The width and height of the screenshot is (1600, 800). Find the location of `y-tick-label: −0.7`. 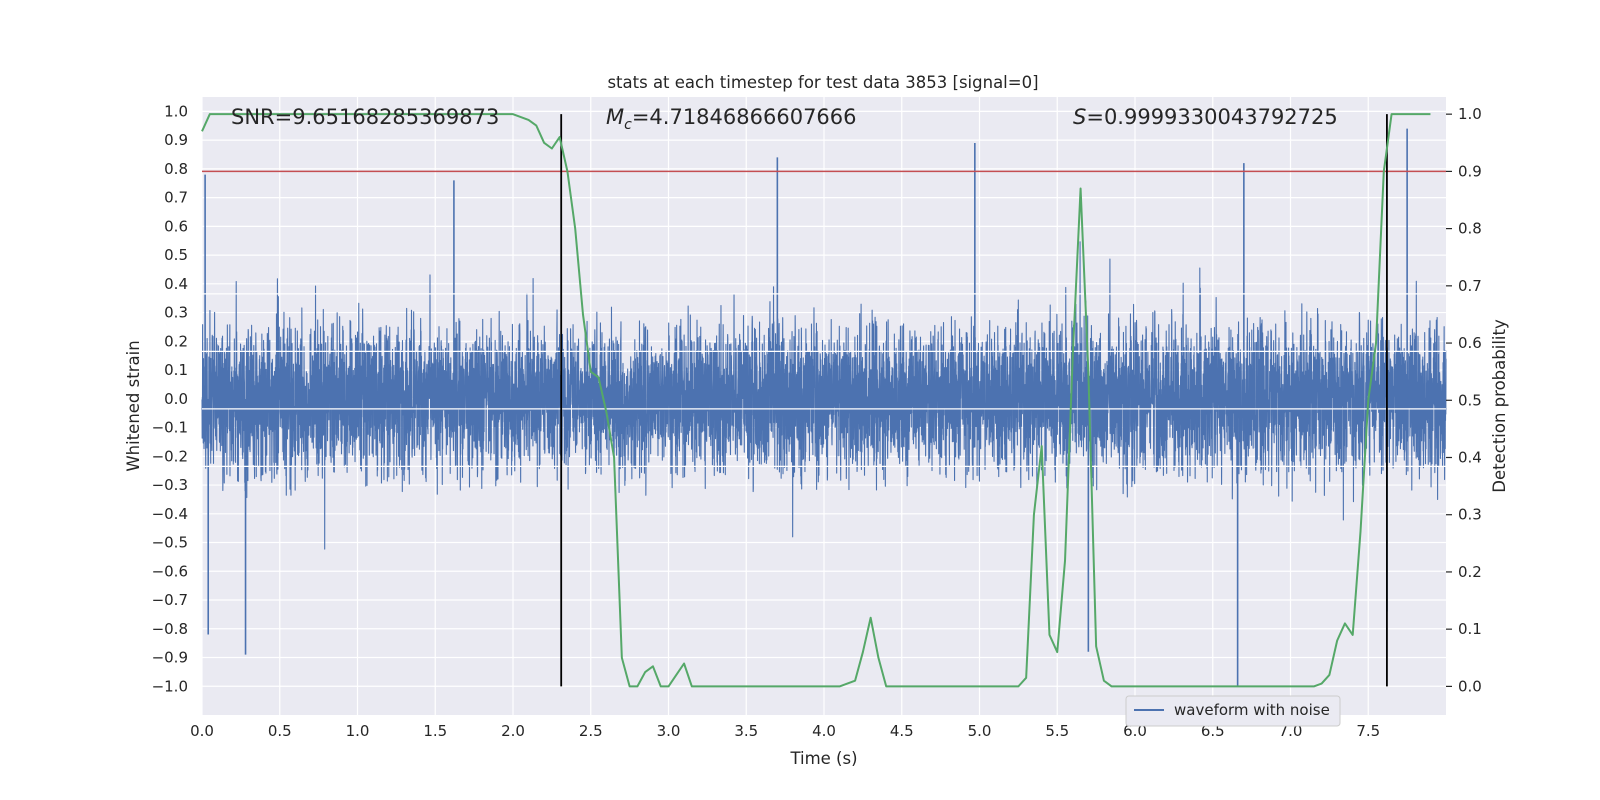

y-tick-label: −0.7 is located at coordinates (170, 600).